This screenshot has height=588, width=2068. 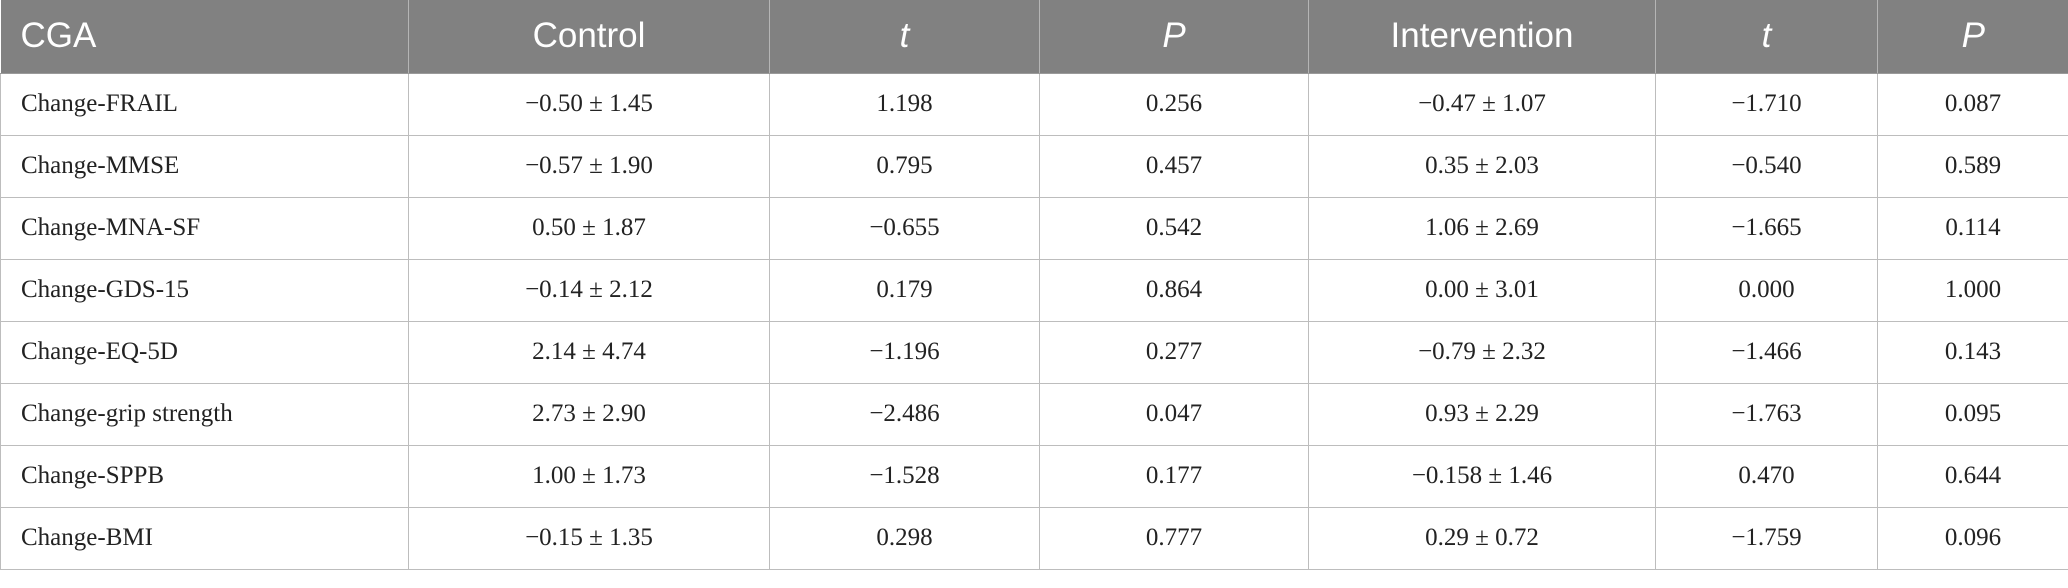 What do you see at coordinates (1766, 476) in the screenshot?
I see `cell-intervention-t: 0.470` at bounding box center [1766, 476].